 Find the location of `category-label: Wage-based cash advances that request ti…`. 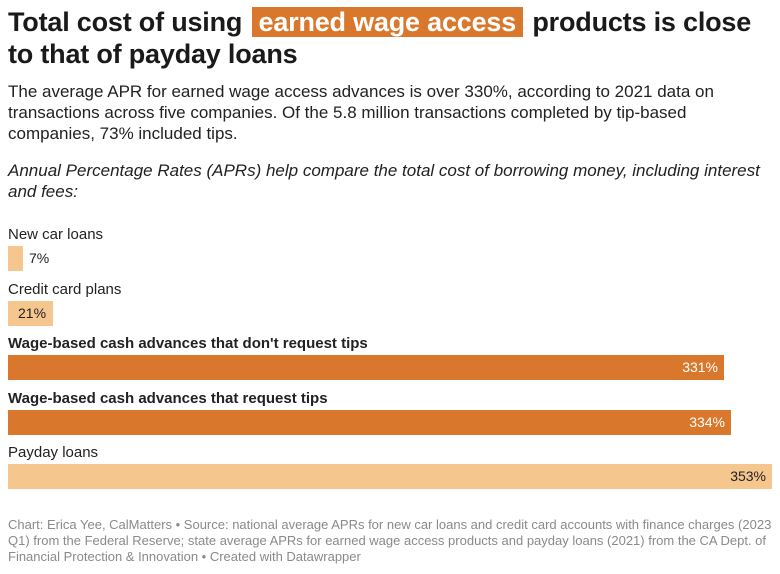

category-label: Wage-based cash advances that request ti… is located at coordinates (168, 398).